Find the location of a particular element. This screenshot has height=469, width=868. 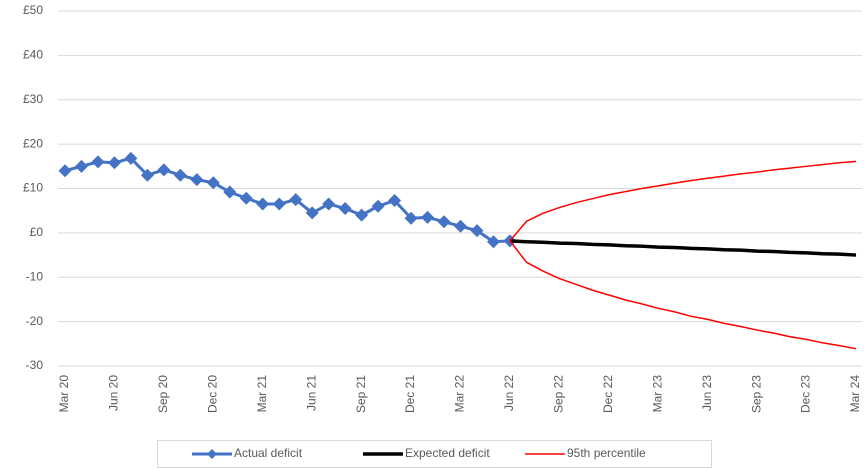

x-tick-label: Dec 20 is located at coordinates (212, 394).